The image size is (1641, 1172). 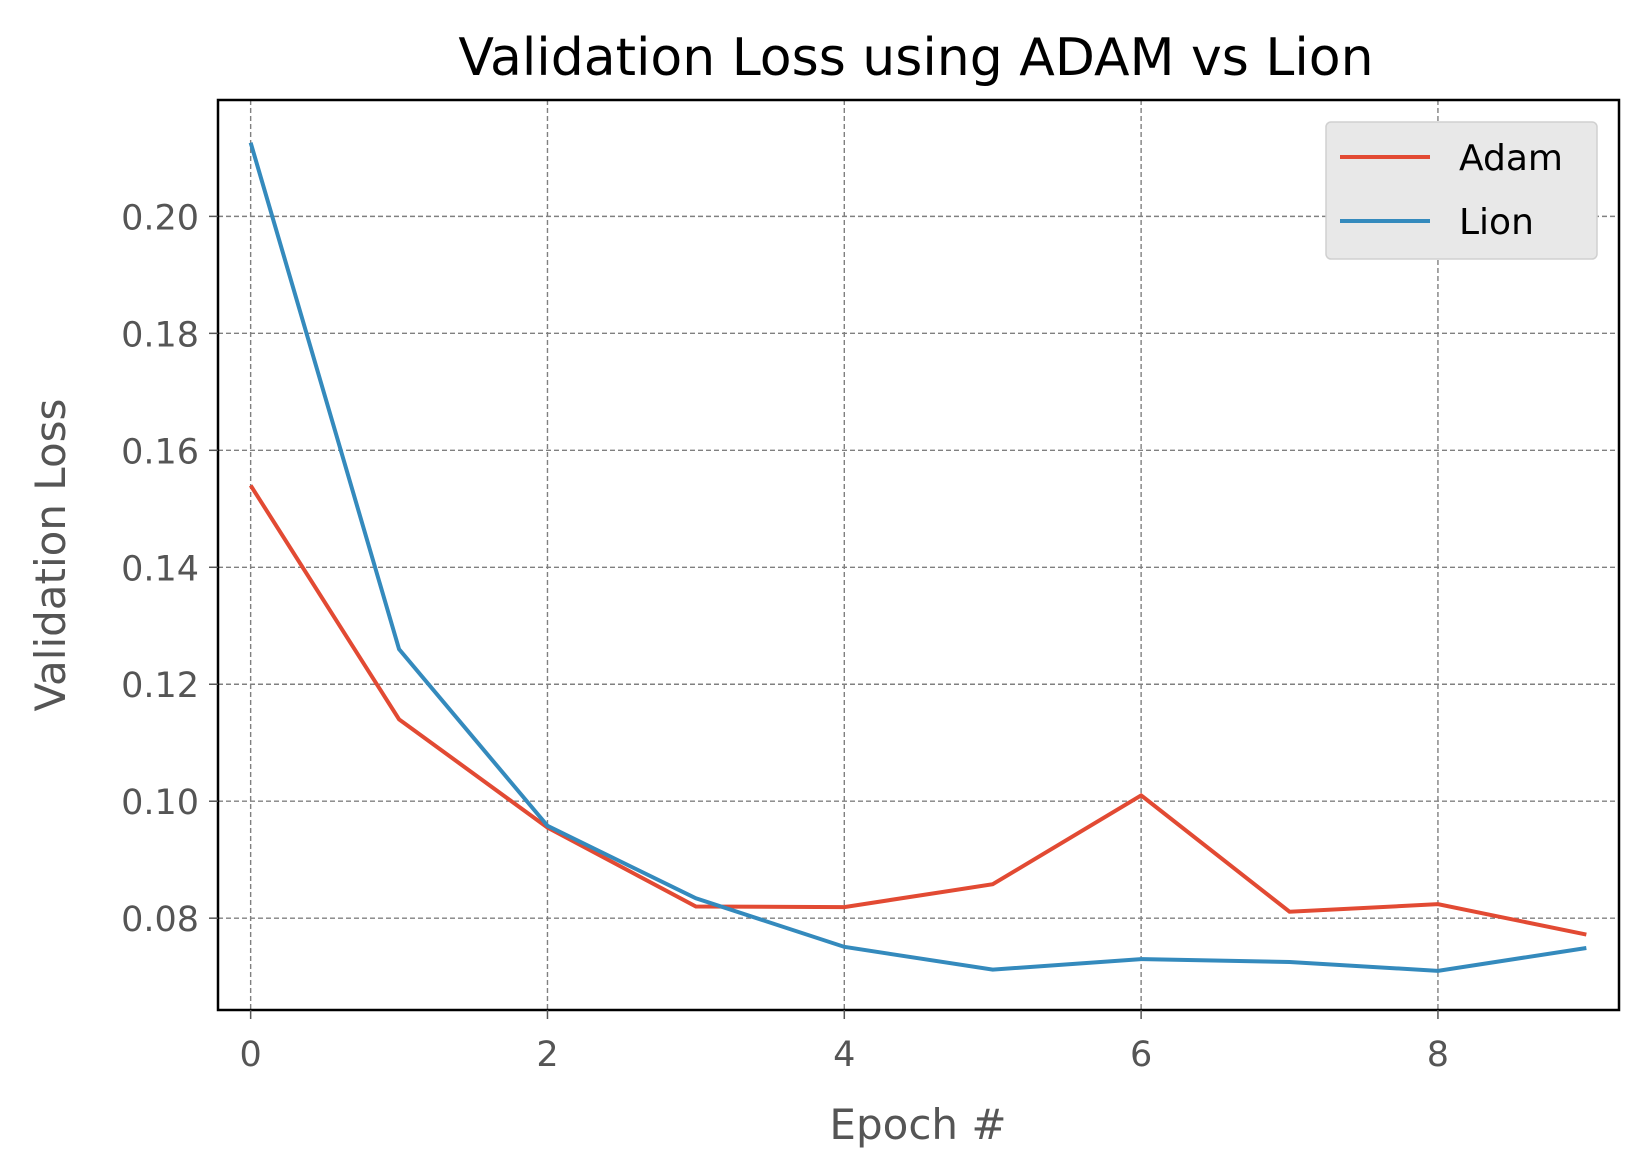 What do you see at coordinates (1496, 222) in the screenshot?
I see `legend-label-lion: Lion` at bounding box center [1496, 222].